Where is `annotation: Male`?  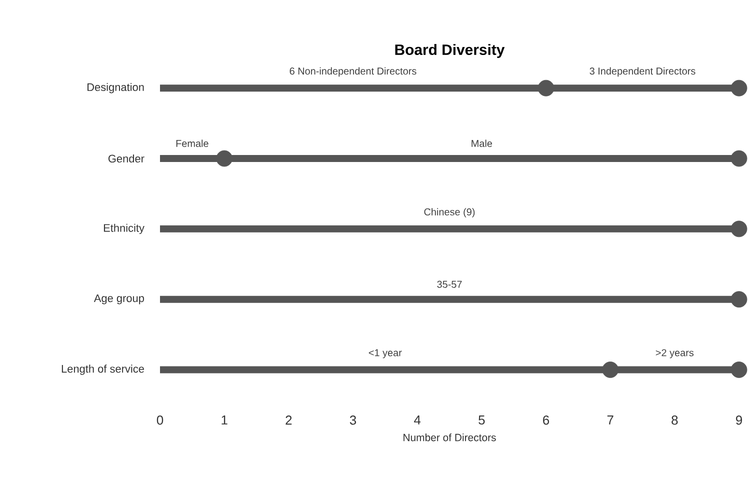
annotation: Male is located at coordinates (482, 143).